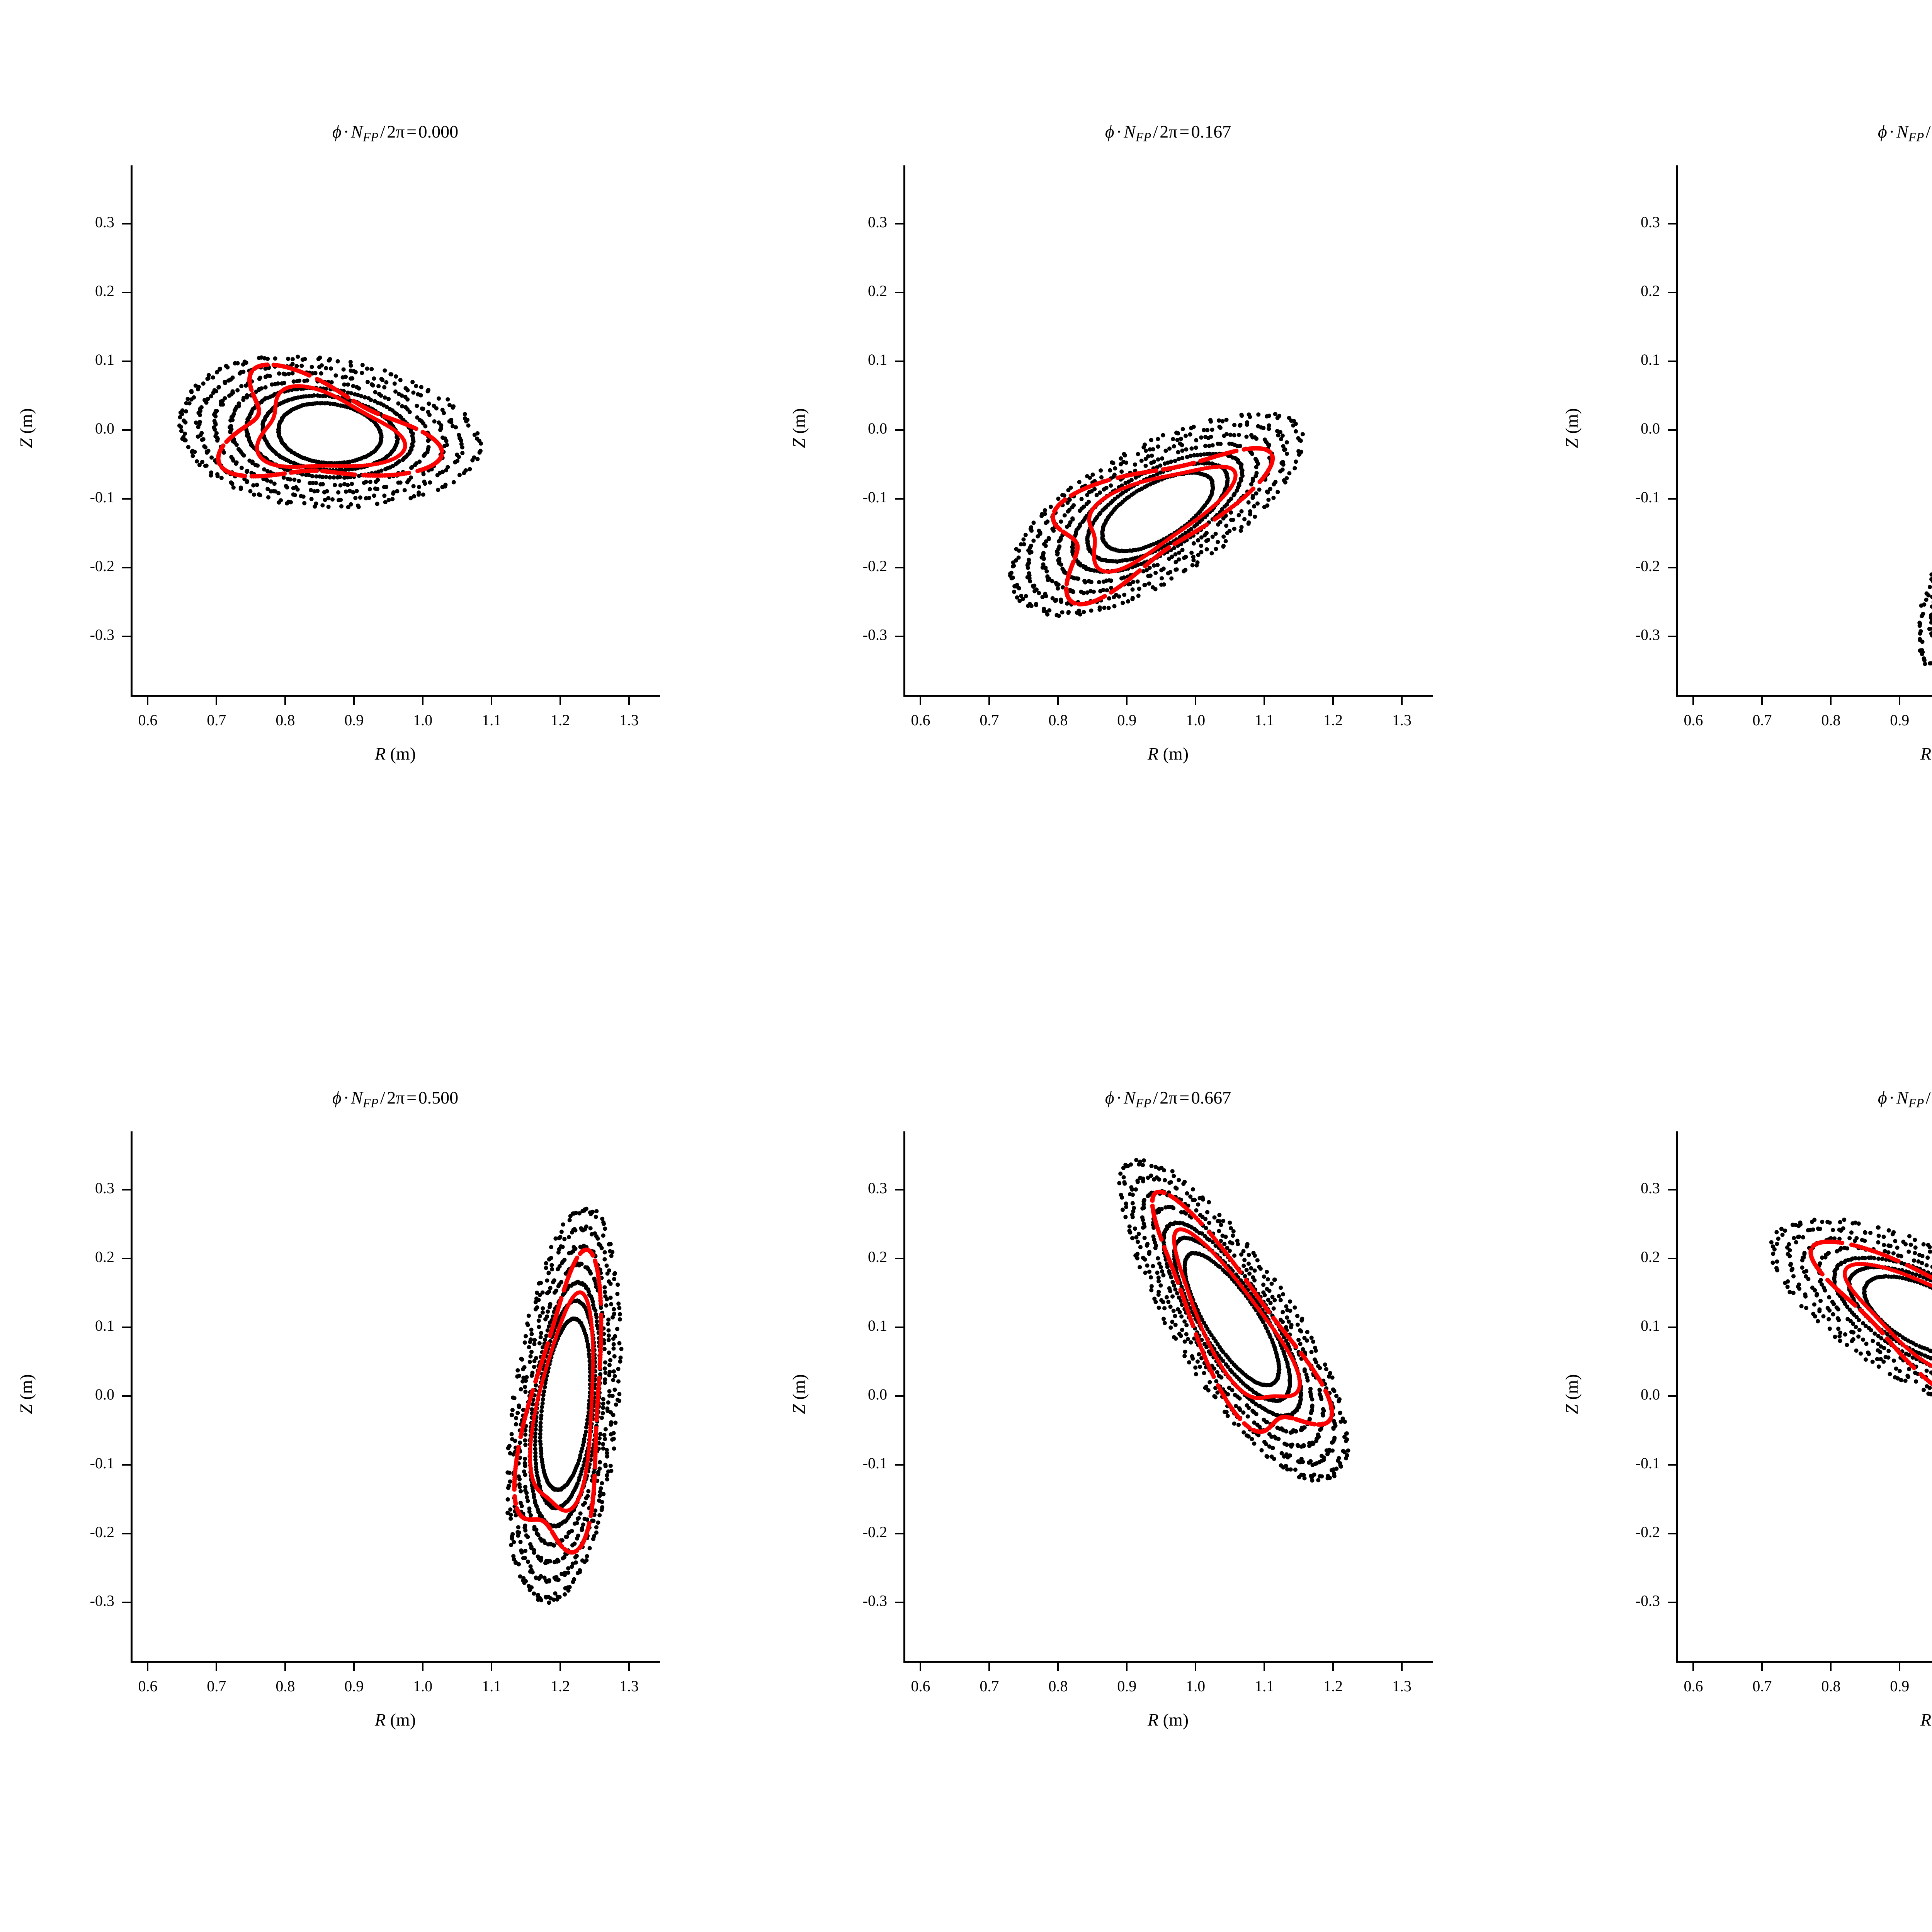 The width and height of the screenshot is (1932, 1932). Describe the element at coordinates (1572, 428) in the screenshot. I see `y-axis-label-2: Z (m)` at that location.